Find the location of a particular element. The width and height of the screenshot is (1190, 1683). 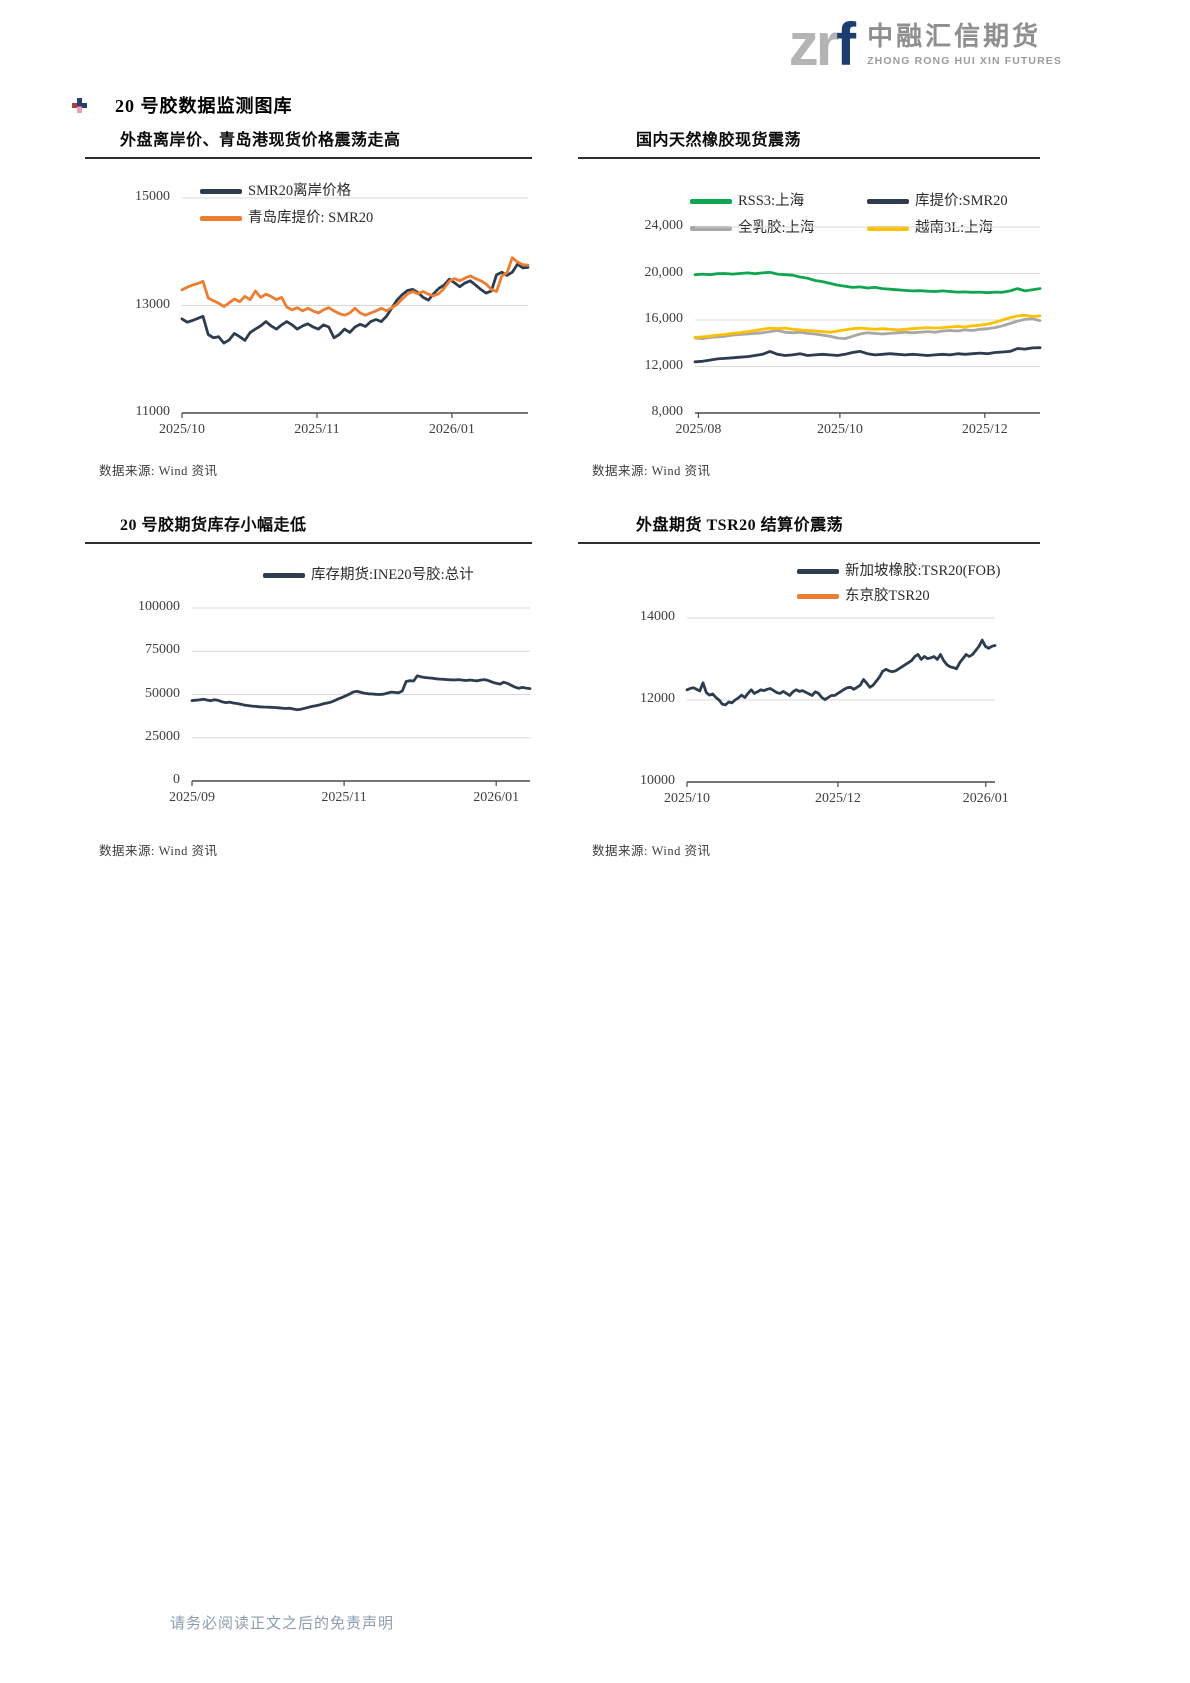

legend-item: 库存期货:INE20号胶:总计 is located at coordinates (368, 575).